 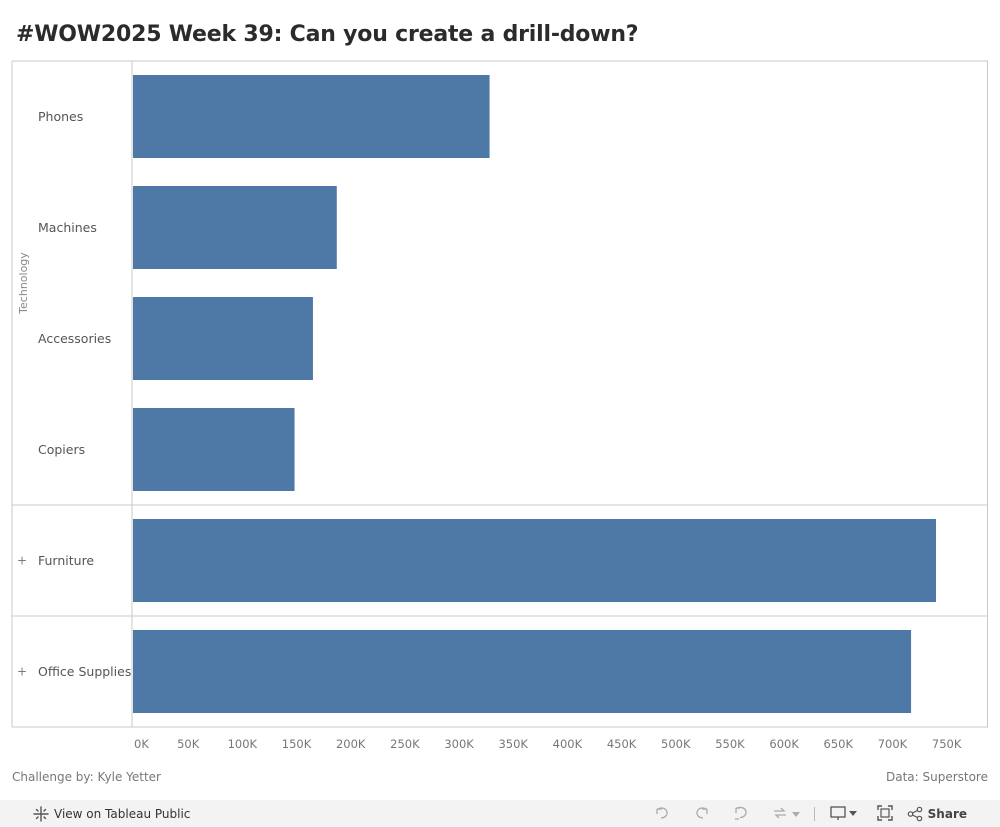 I want to click on view-on-tableau-public-label: View on Tableau Public, so click(x=122, y=813).